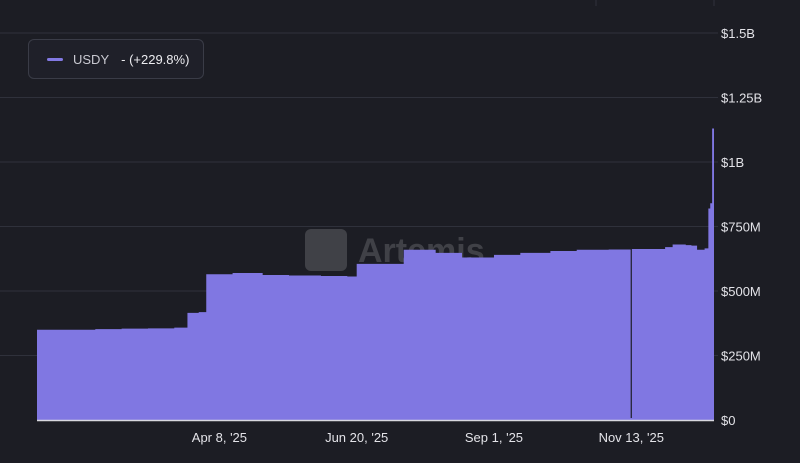 The height and width of the screenshot is (463, 800). What do you see at coordinates (741, 227) in the screenshot?
I see `y-tick-label: $750M` at bounding box center [741, 227].